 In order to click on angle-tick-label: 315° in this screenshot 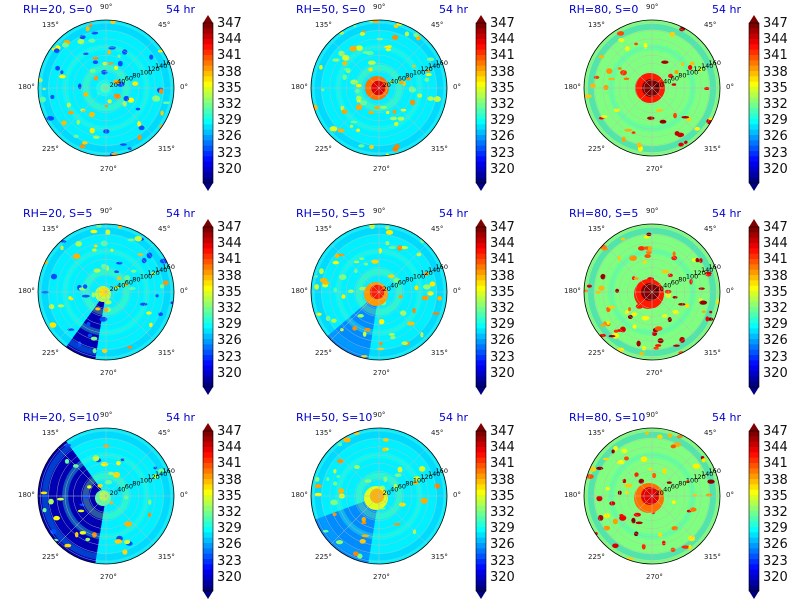, I will do `click(712, 557)`.